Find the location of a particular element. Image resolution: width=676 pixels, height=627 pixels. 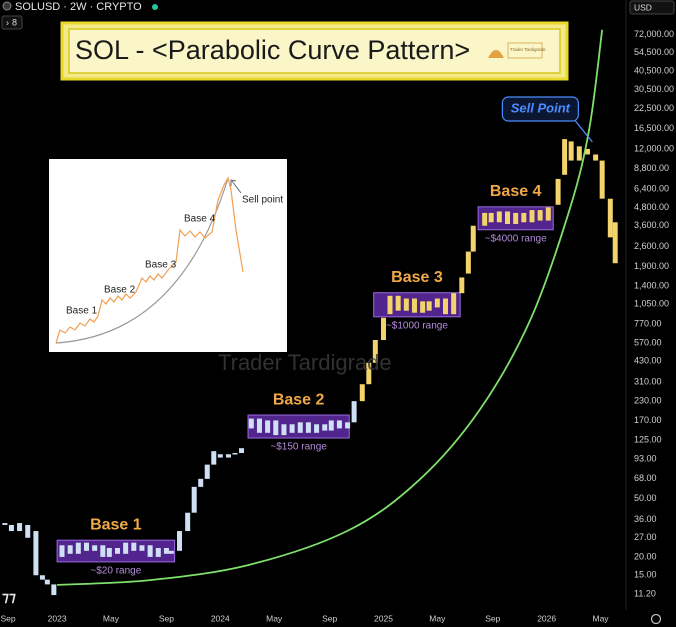

sell-pointer is located at coordinates (583, 131).